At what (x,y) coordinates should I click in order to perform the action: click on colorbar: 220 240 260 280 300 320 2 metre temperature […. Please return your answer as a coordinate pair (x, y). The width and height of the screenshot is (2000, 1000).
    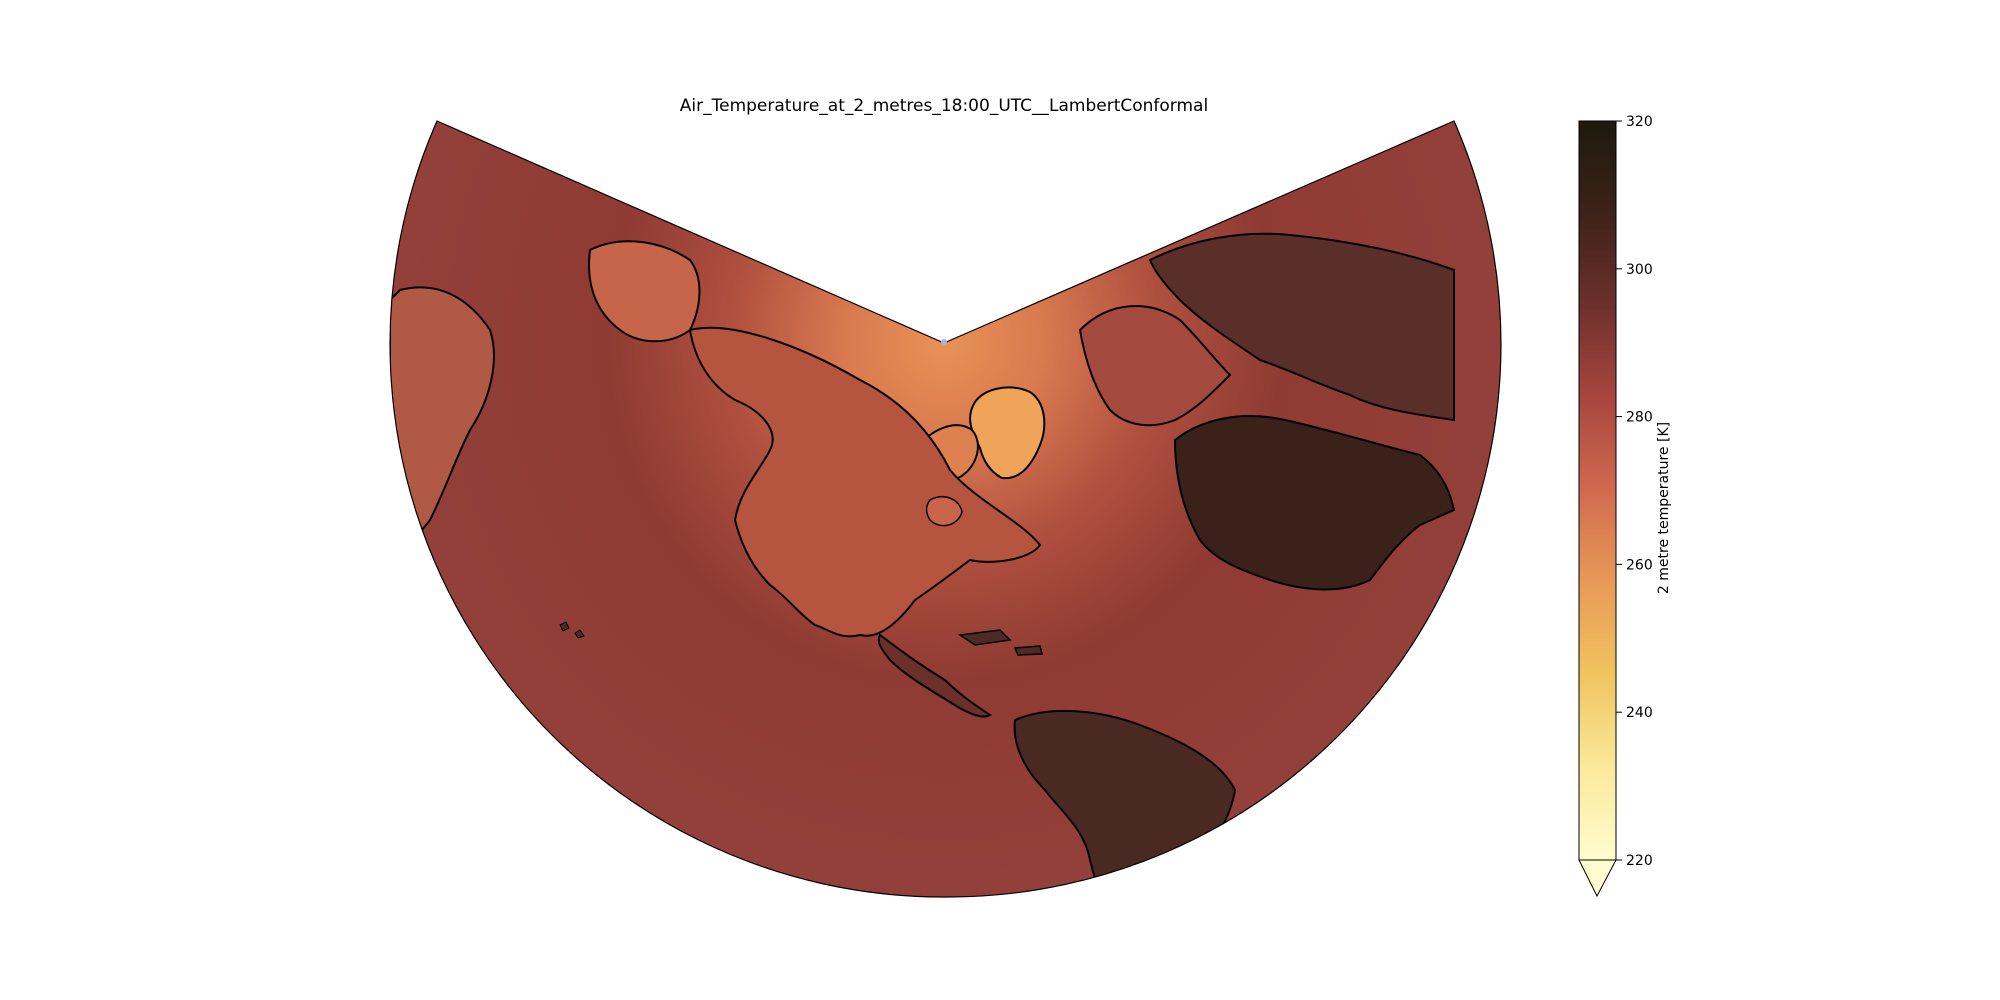
    Looking at the image, I should click on (1625, 506).